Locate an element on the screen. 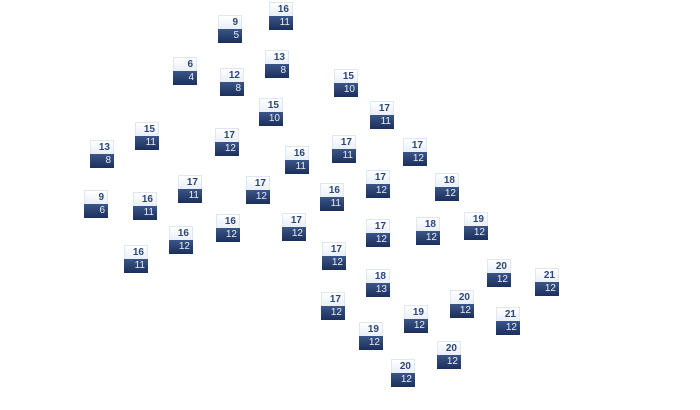 This screenshot has height=410, width=700. low-temp: 13 is located at coordinates (378, 290).